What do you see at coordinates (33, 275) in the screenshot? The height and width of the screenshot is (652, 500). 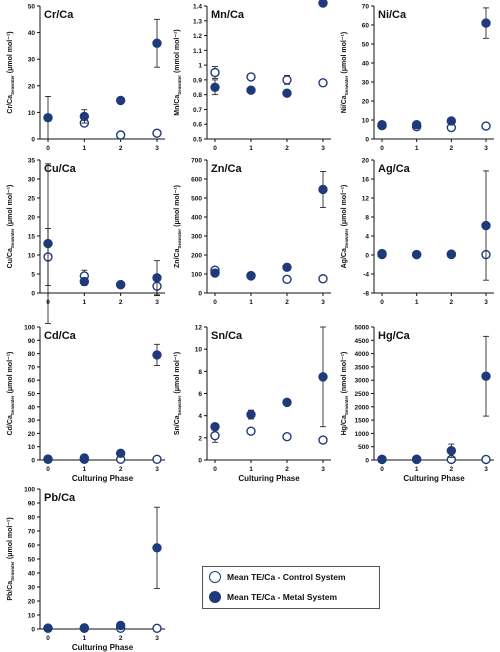 I see `y-tick-label: 5` at bounding box center [33, 275].